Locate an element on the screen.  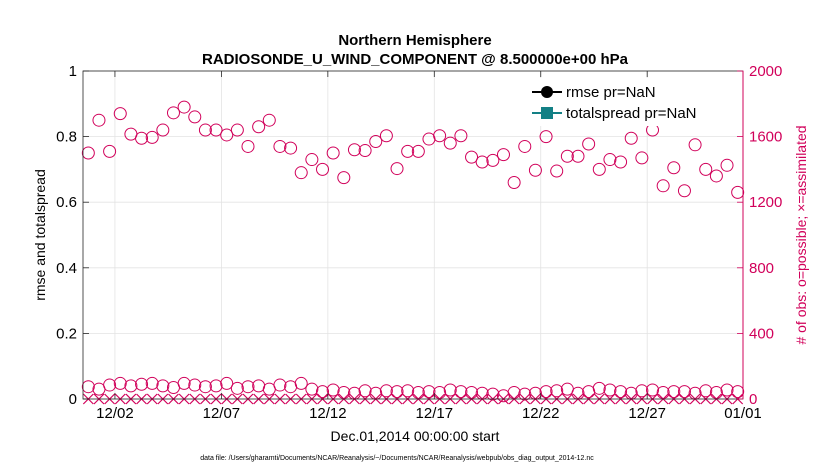
legend: rmse pr=NaN totalspread pr=NaN is located at coordinates (631, 102).